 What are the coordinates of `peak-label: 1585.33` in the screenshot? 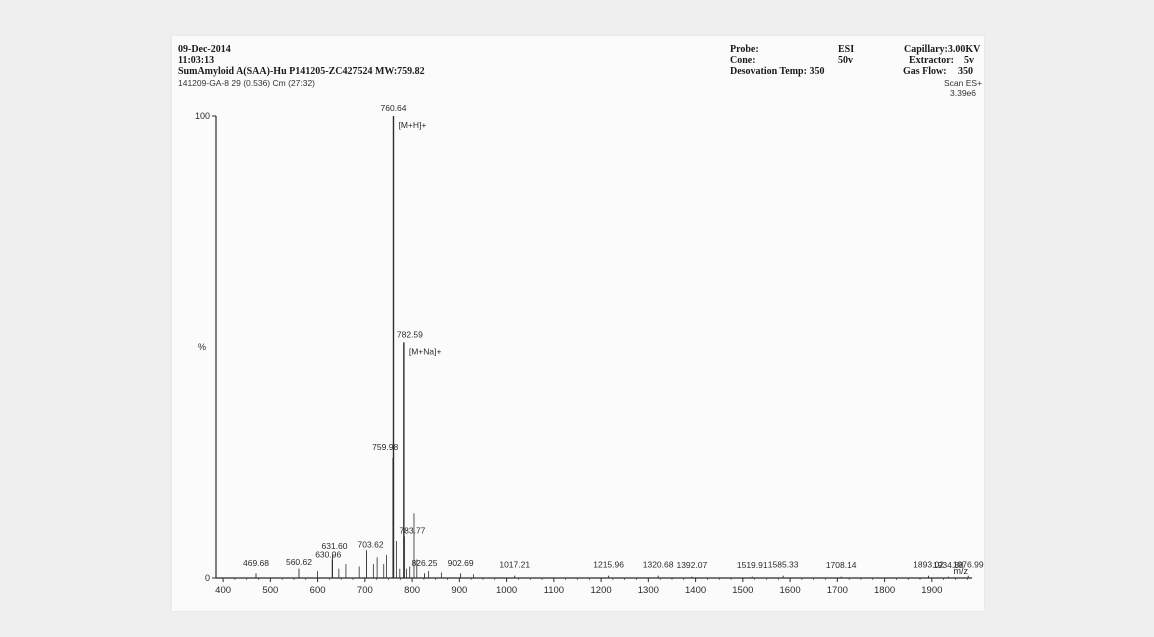 It's located at (783, 565).